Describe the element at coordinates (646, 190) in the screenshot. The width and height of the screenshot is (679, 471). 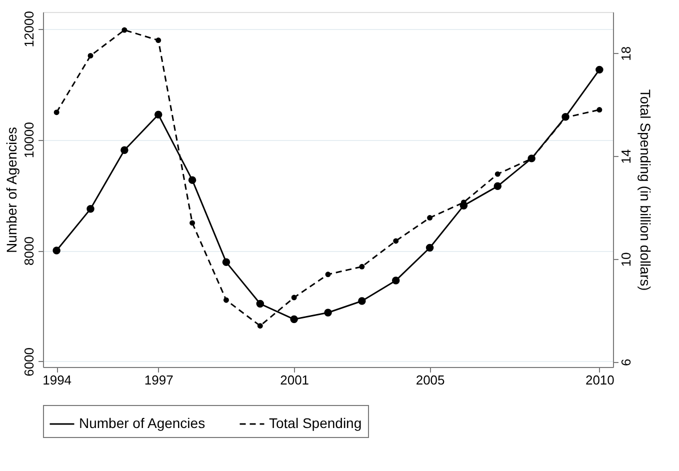
I see `y2-axis-title: Total Spending (in billion dollars)` at that location.